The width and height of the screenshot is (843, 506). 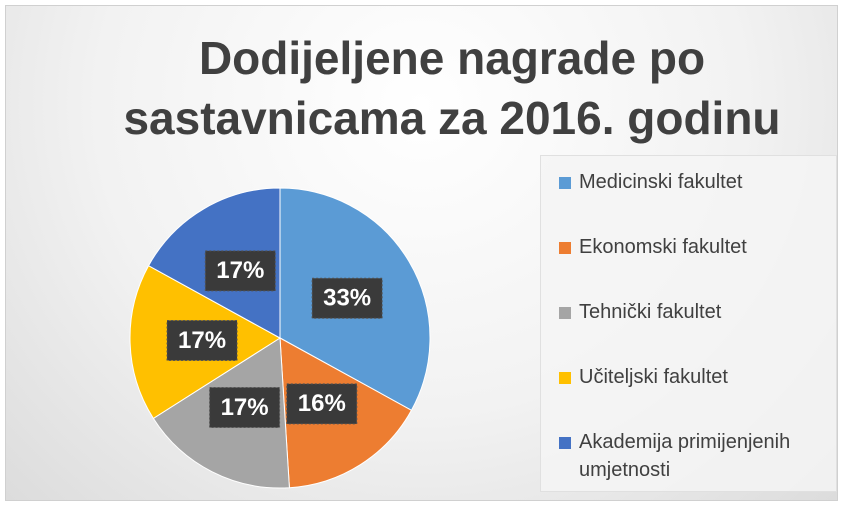 I want to click on data-label: 33%, so click(x=347, y=298).